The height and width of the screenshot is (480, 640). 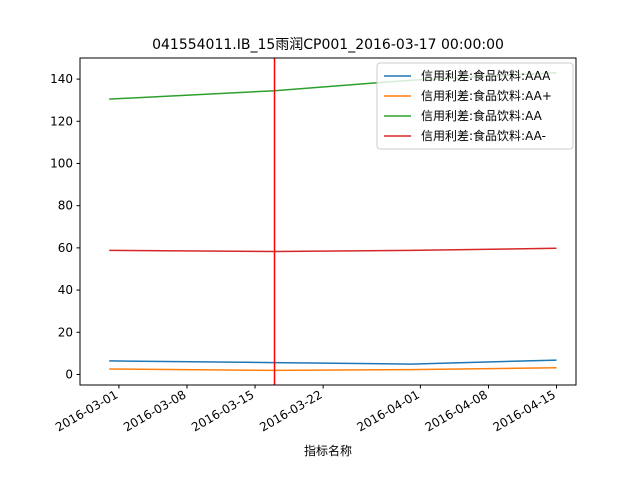 What do you see at coordinates (65, 290) in the screenshot?
I see `y-tick-label: 40` at bounding box center [65, 290].